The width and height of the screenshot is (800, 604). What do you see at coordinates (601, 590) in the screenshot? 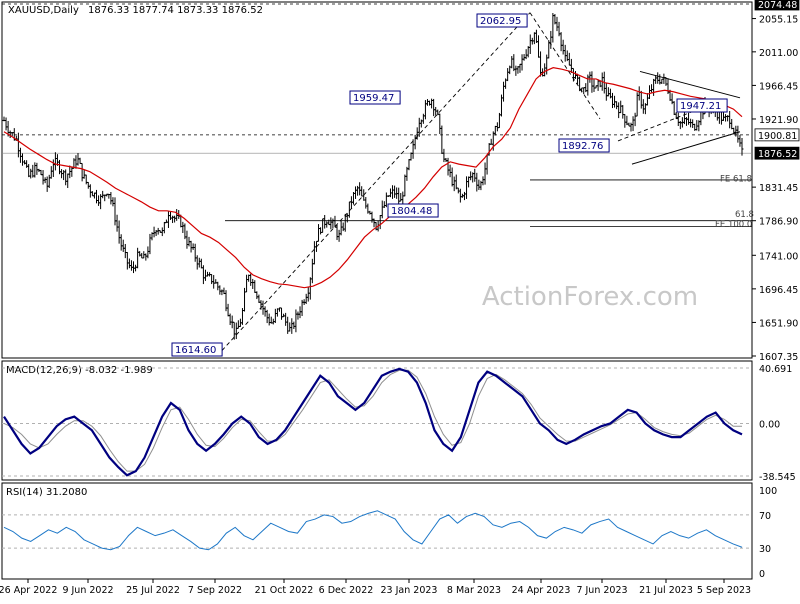
I see `x-tick-label: 7 Jun 2023` at bounding box center [601, 590].